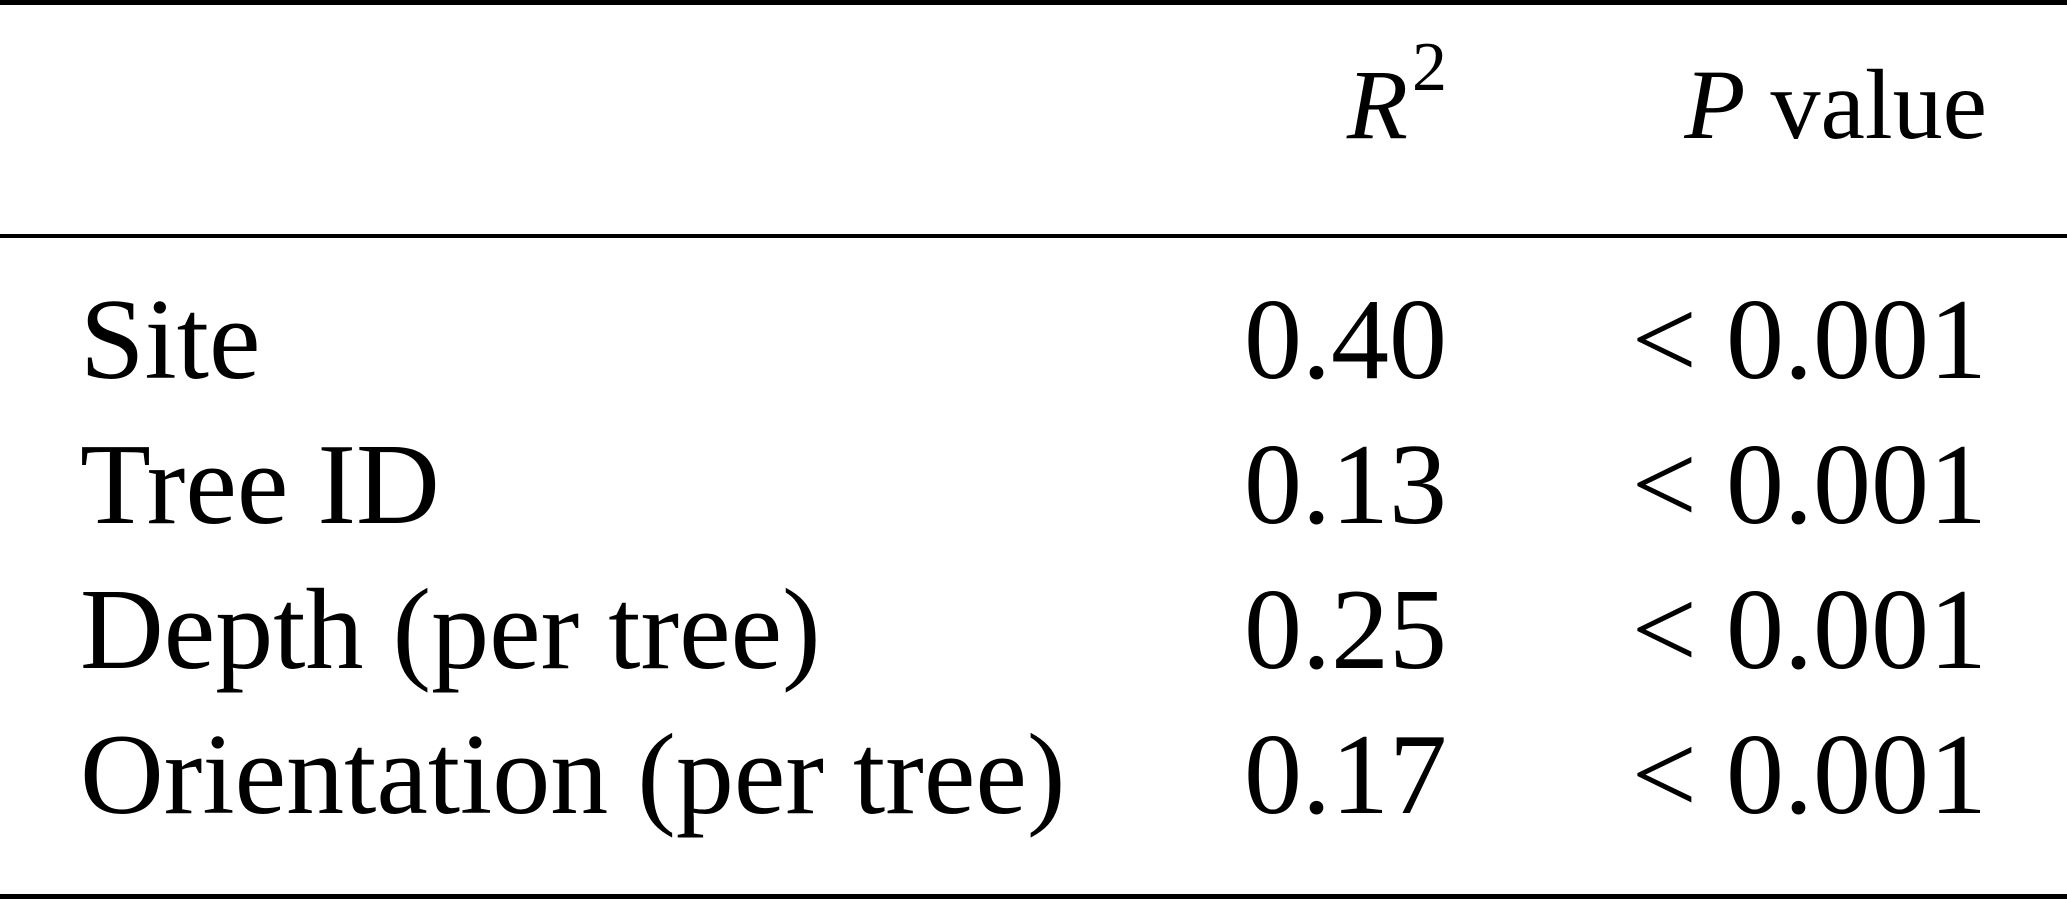  I want to click on row-r-squared: 0.13, so click(1345, 485).